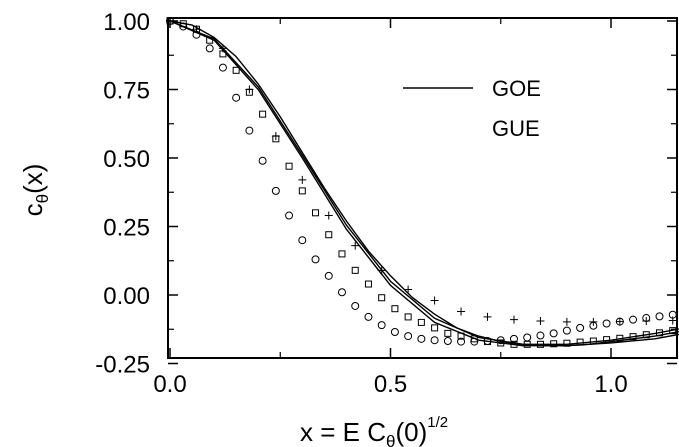  Describe the element at coordinates (374, 430) in the screenshot. I see `x-axis-label: x = E Cθ(0)1/2` at that location.